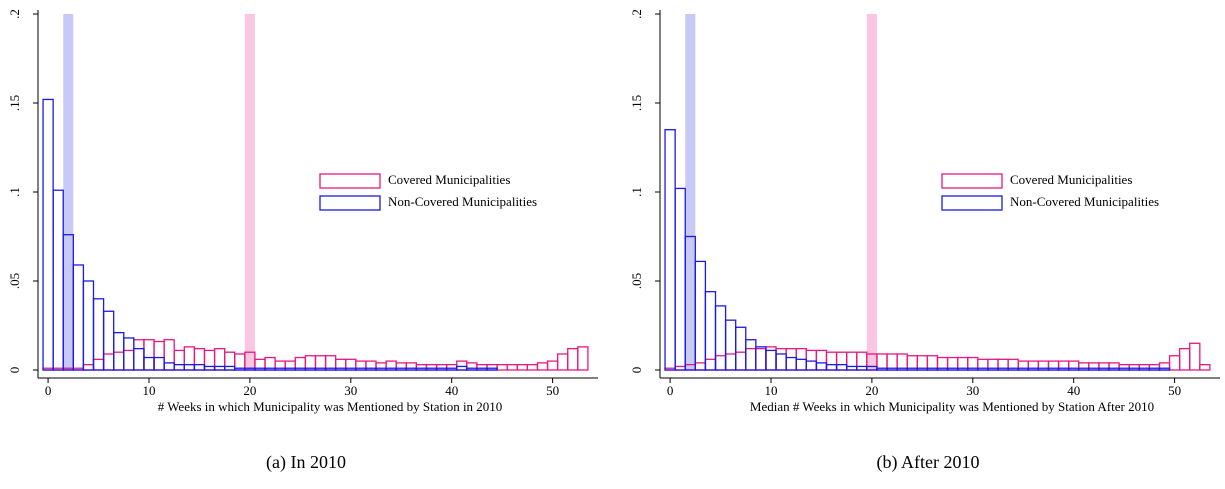  What do you see at coordinates (14, 370) in the screenshot?
I see `y-tick-label: 0` at bounding box center [14, 370].